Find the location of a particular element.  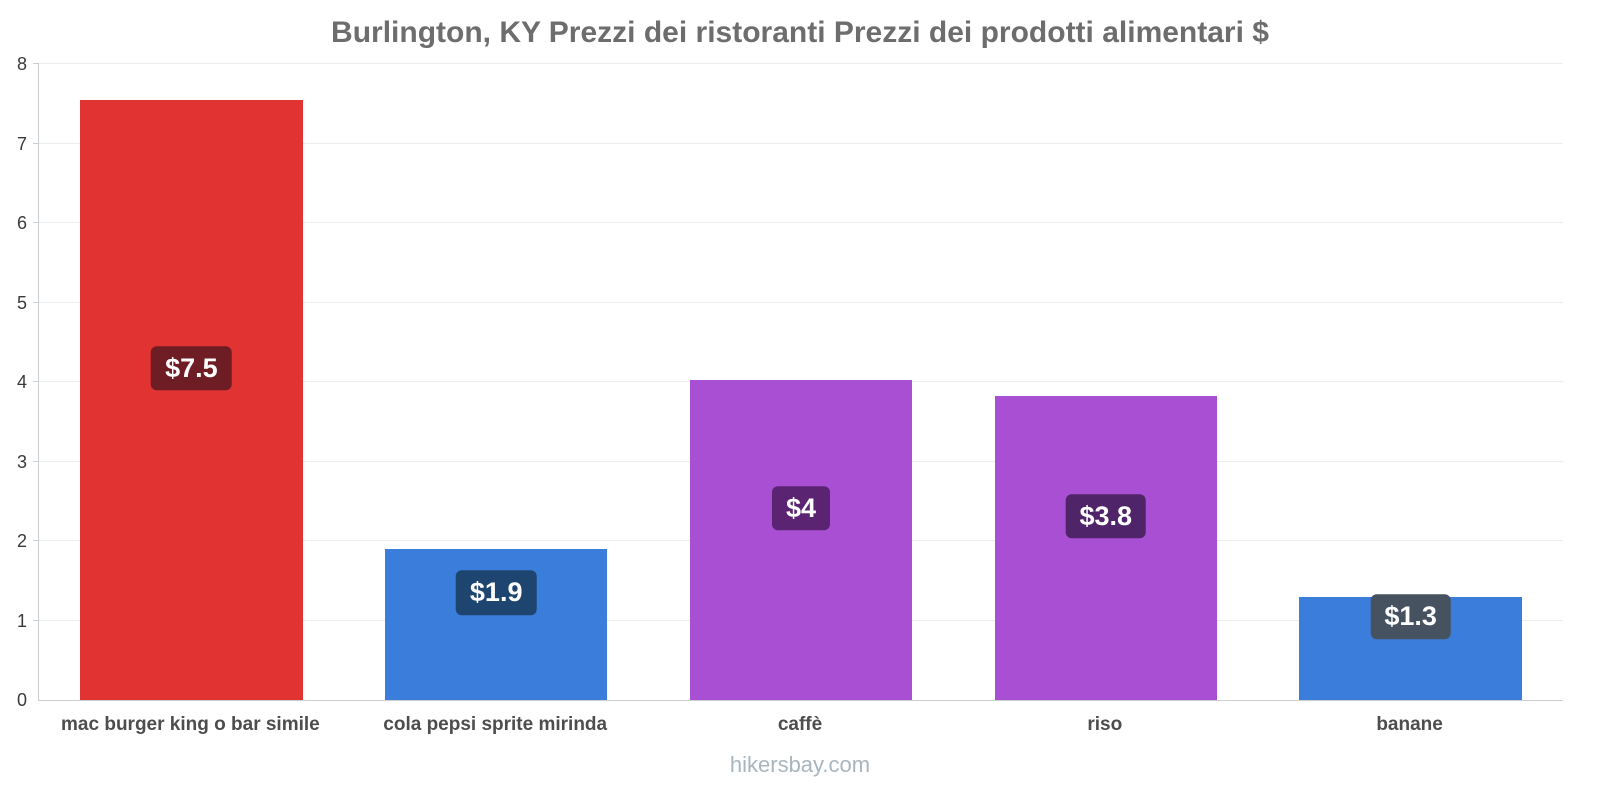

y-tick-label: 8 is located at coordinates (21, 64).